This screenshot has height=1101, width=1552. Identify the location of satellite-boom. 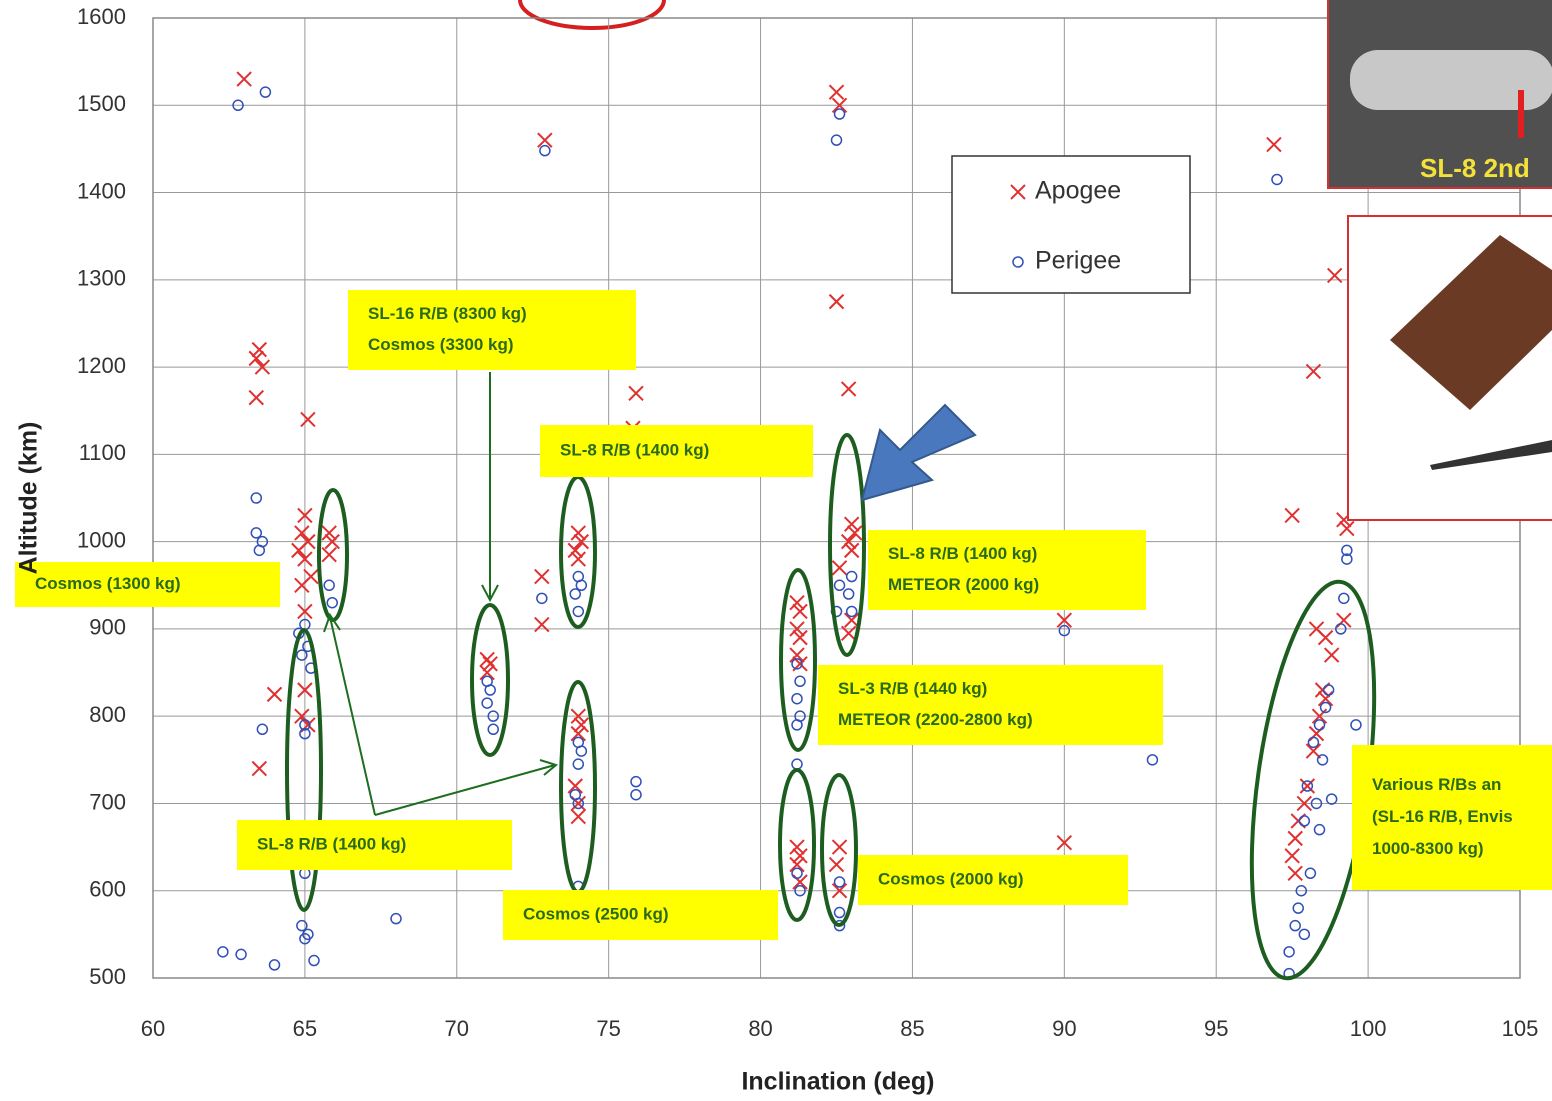
(1491, 455).